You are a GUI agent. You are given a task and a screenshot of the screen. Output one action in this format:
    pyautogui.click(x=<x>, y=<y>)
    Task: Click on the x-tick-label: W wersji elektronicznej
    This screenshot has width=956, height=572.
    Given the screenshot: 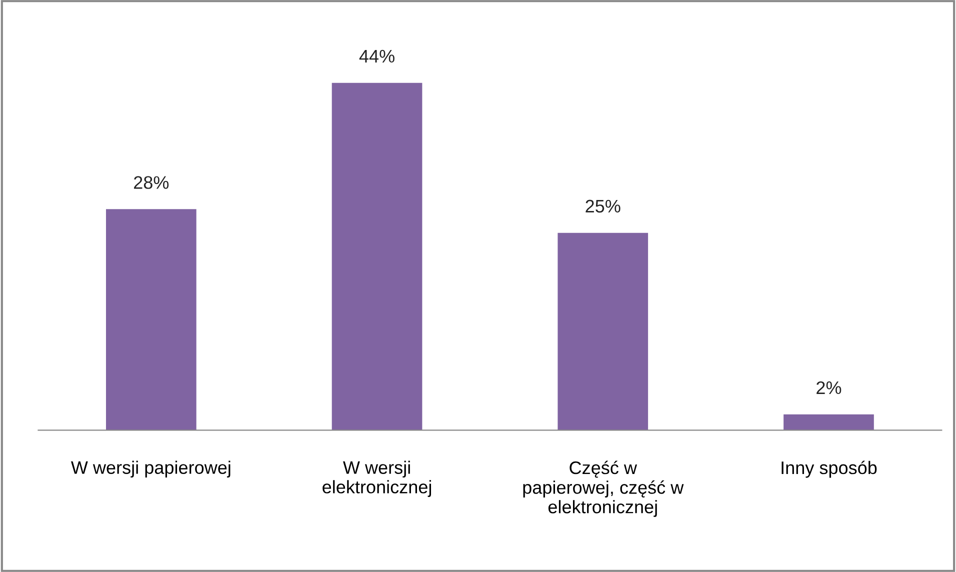 What is the action you would take?
    pyautogui.click(x=377, y=478)
    